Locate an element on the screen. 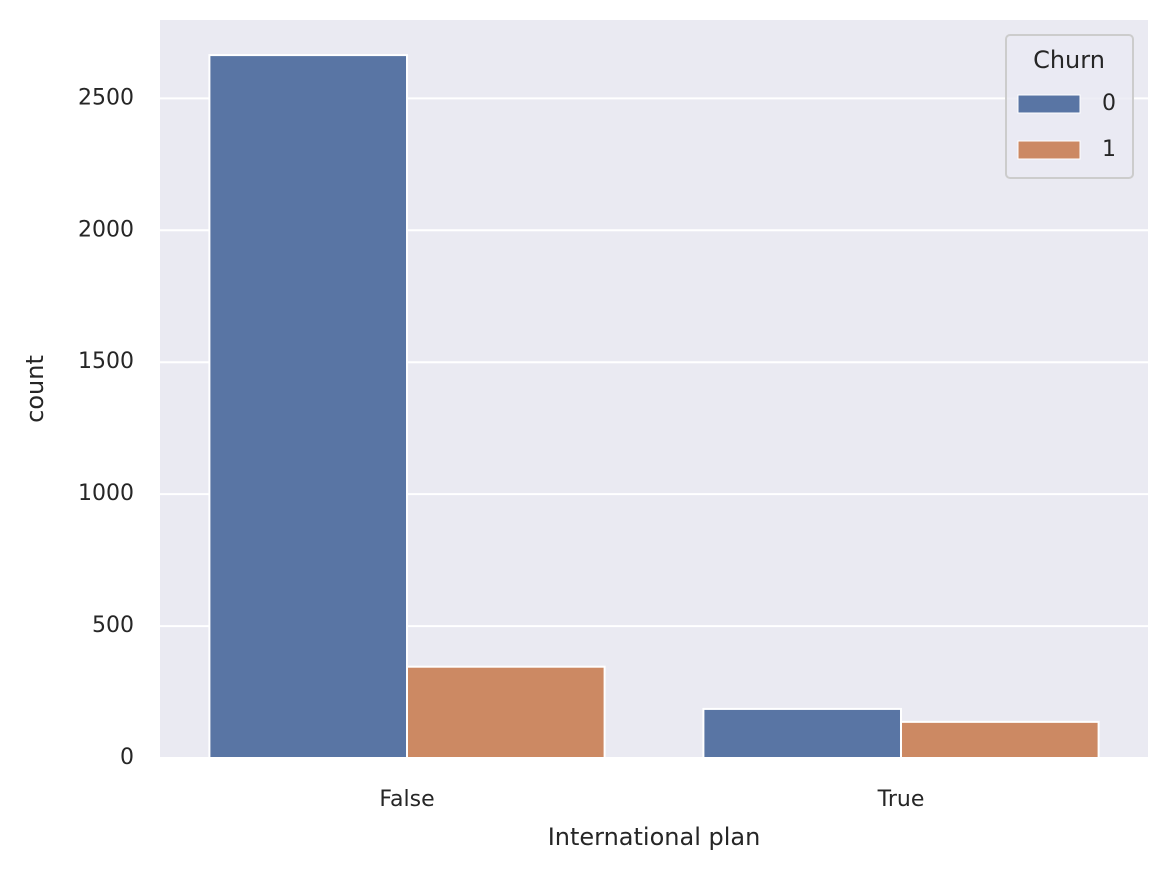  legend-label: 0 is located at coordinates (1109, 103).